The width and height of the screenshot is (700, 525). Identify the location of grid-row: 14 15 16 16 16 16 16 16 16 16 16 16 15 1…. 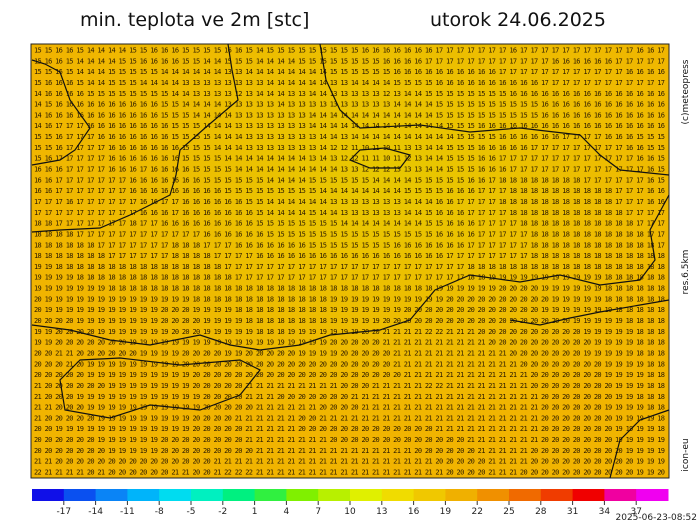
(349, 105).